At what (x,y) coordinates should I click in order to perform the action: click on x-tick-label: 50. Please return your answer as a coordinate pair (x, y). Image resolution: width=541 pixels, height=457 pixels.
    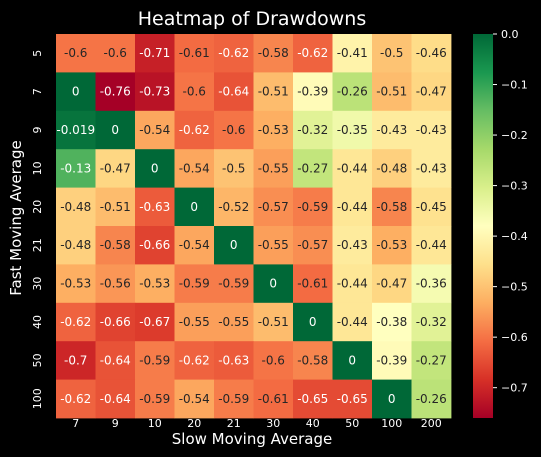
    Looking at the image, I should click on (352, 423).